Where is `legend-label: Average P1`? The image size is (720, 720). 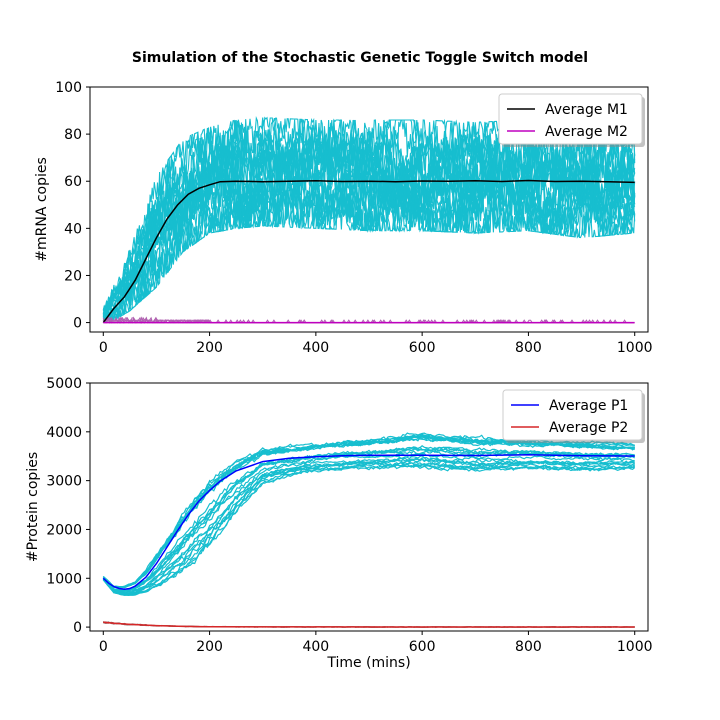 legend-label: Average P1 is located at coordinates (588, 406).